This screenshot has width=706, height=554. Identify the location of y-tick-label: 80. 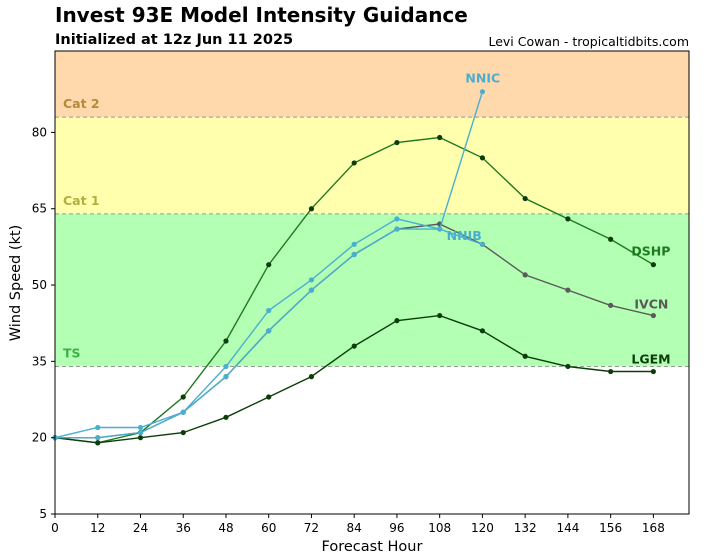
(39, 132).